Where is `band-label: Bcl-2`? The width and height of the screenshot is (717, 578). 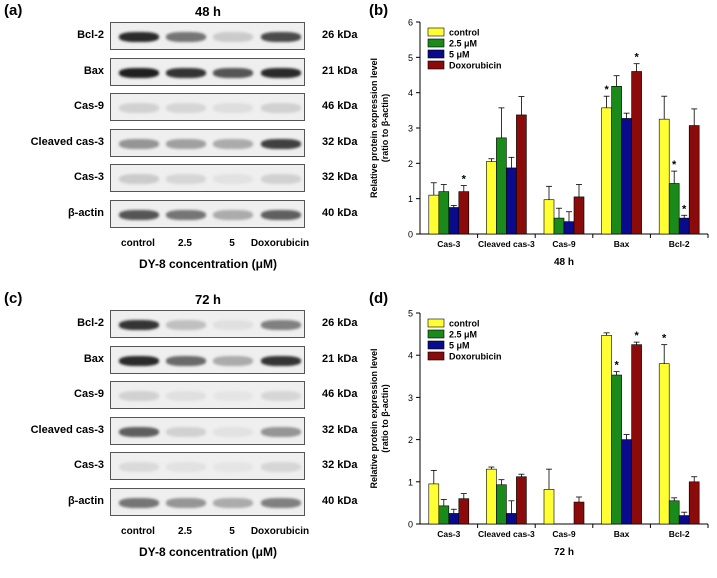
band-label: Bcl-2 is located at coordinates (90, 35).